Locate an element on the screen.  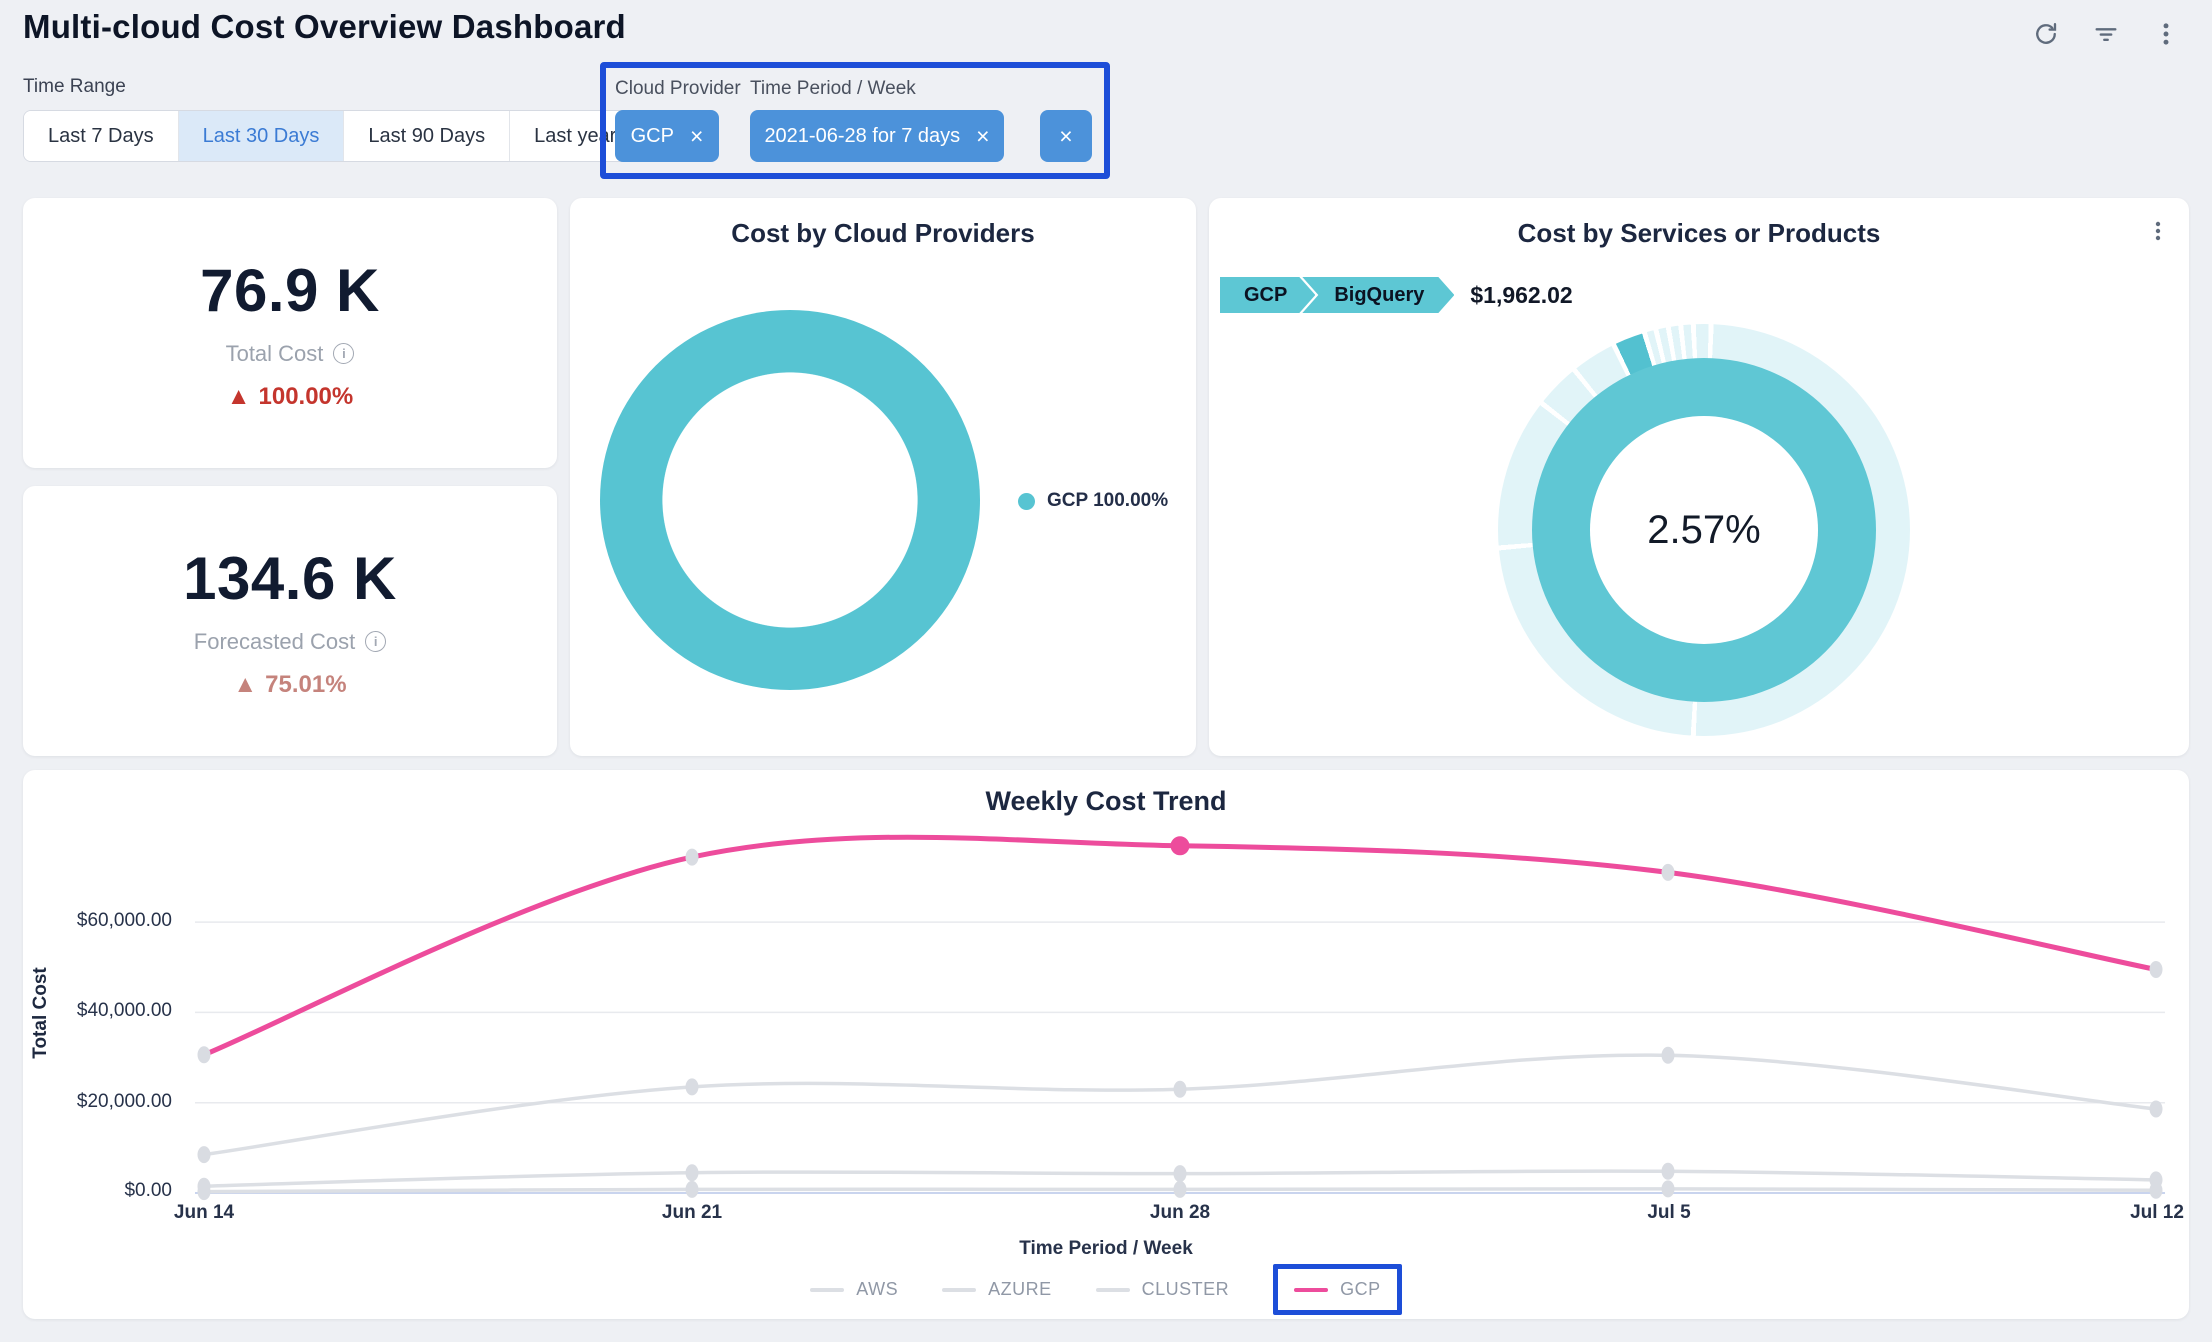
time-period-chip: 2021-06-28 for 7 days × is located at coordinates (877, 136).